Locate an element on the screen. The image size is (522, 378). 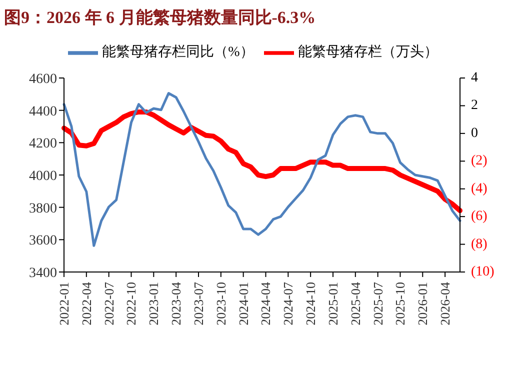
x-tick-label: 2024-10 is located at coordinates (310, 304).